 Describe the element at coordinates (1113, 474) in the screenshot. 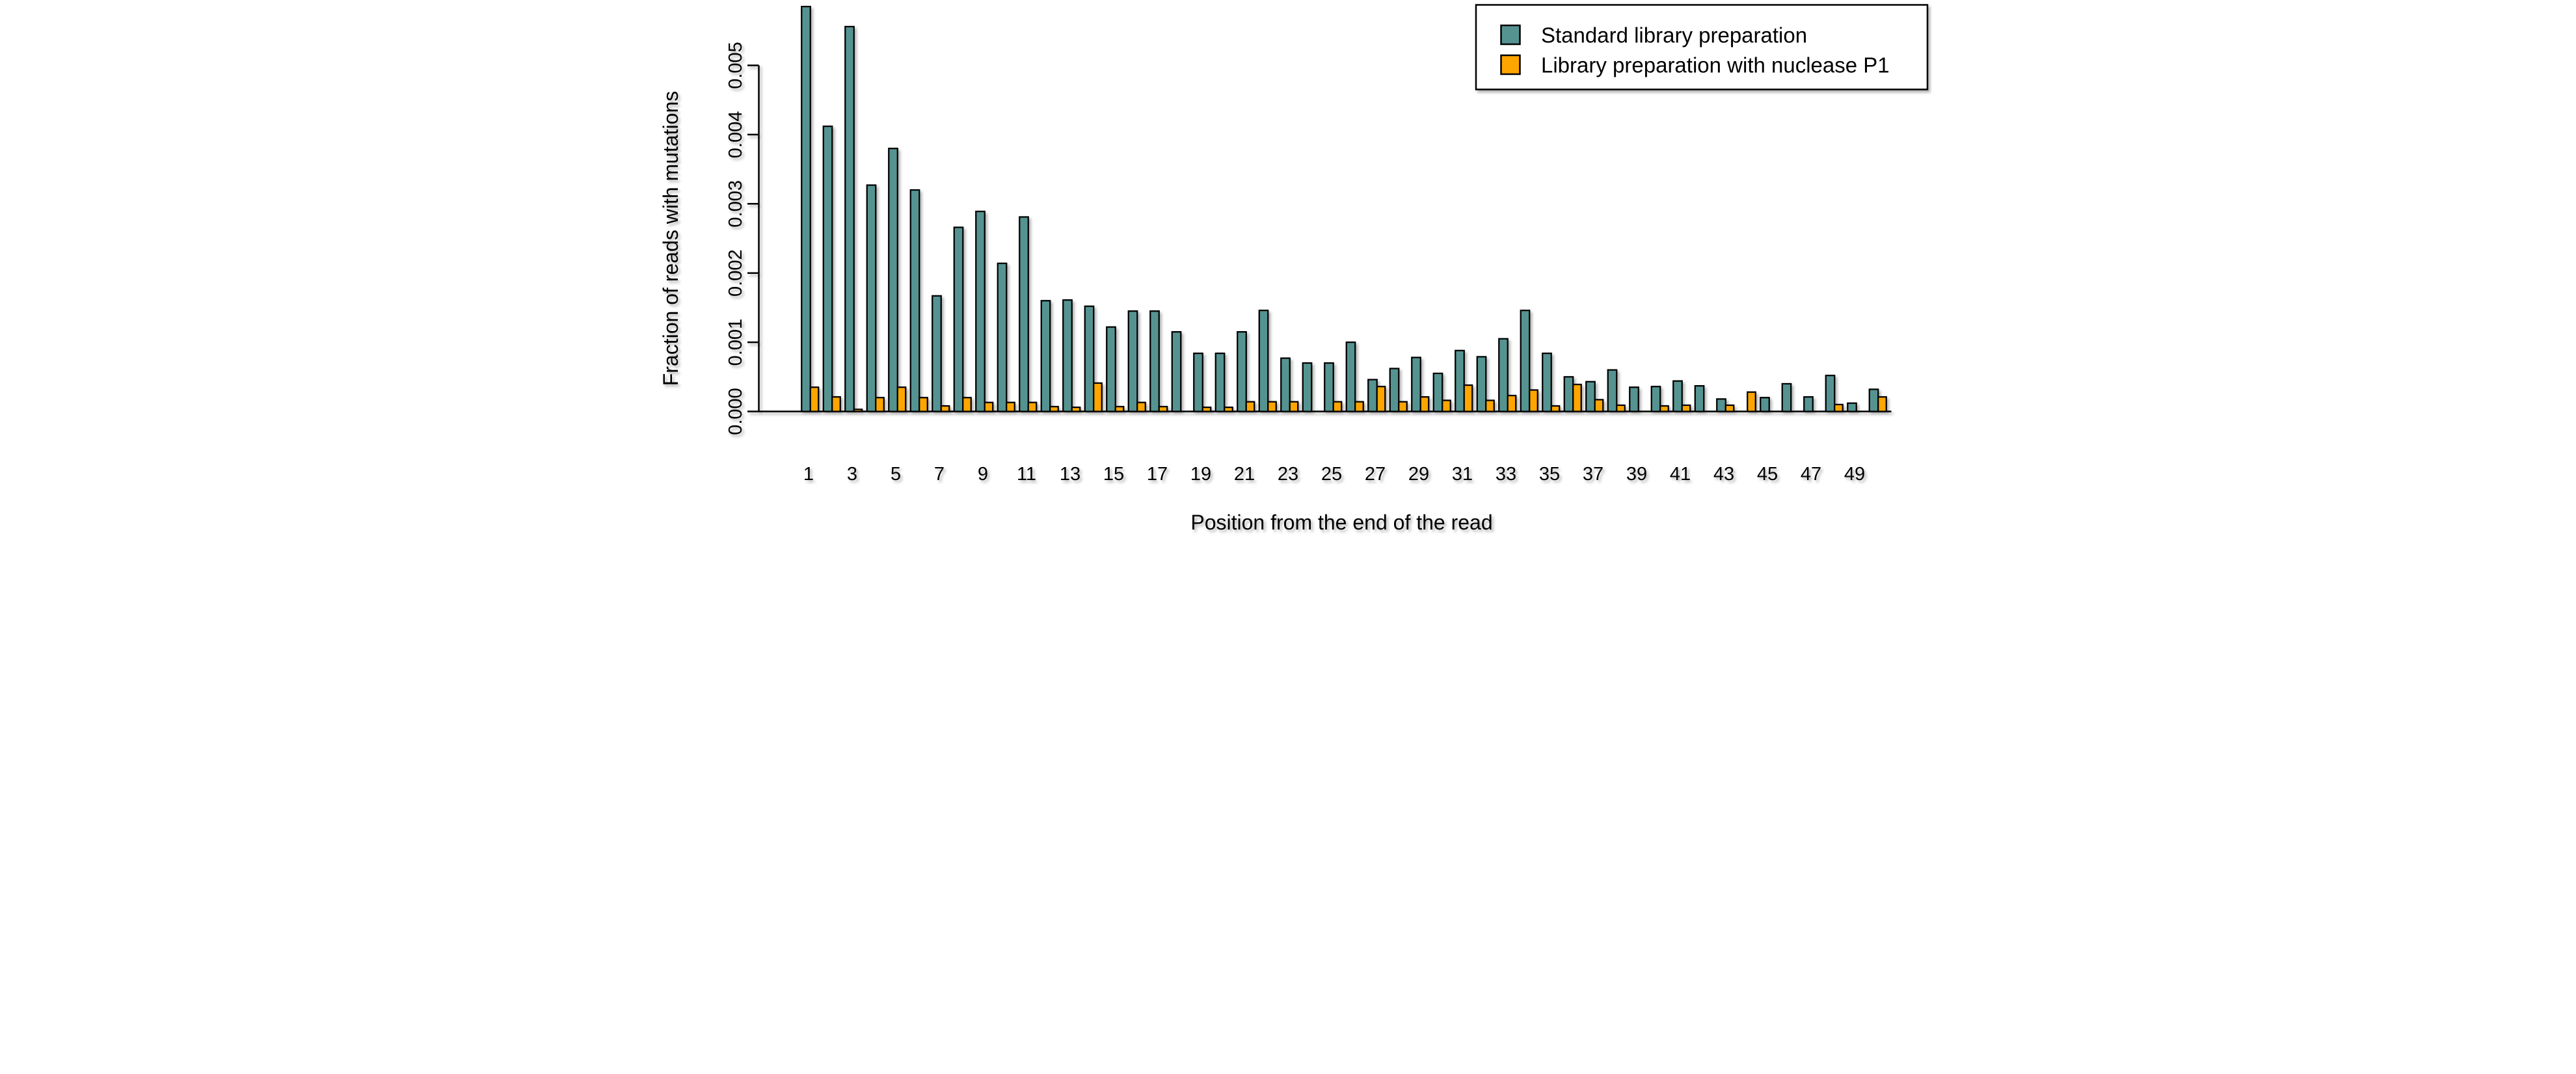

I see `x-tick-label-15: 15` at that location.